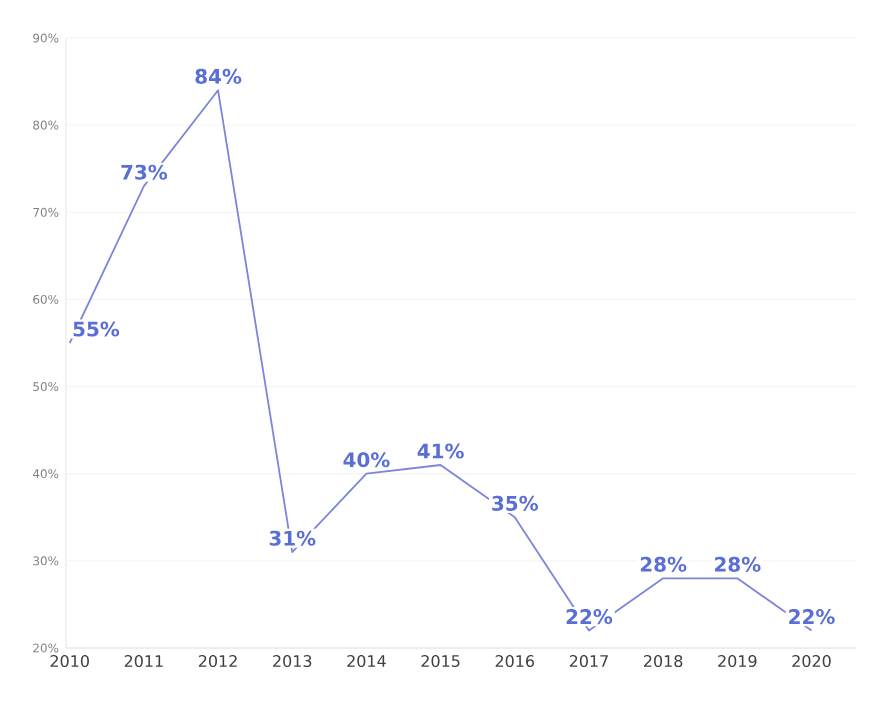 The height and width of the screenshot is (702, 884). What do you see at coordinates (515, 503) in the screenshot?
I see `text: 35%` at bounding box center [515, 503].